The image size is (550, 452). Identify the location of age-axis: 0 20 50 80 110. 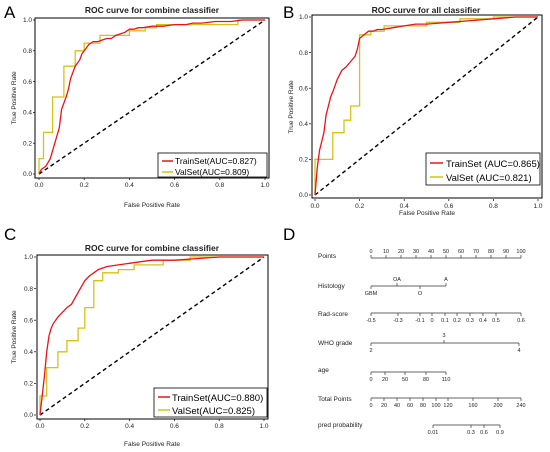
(410, 377).